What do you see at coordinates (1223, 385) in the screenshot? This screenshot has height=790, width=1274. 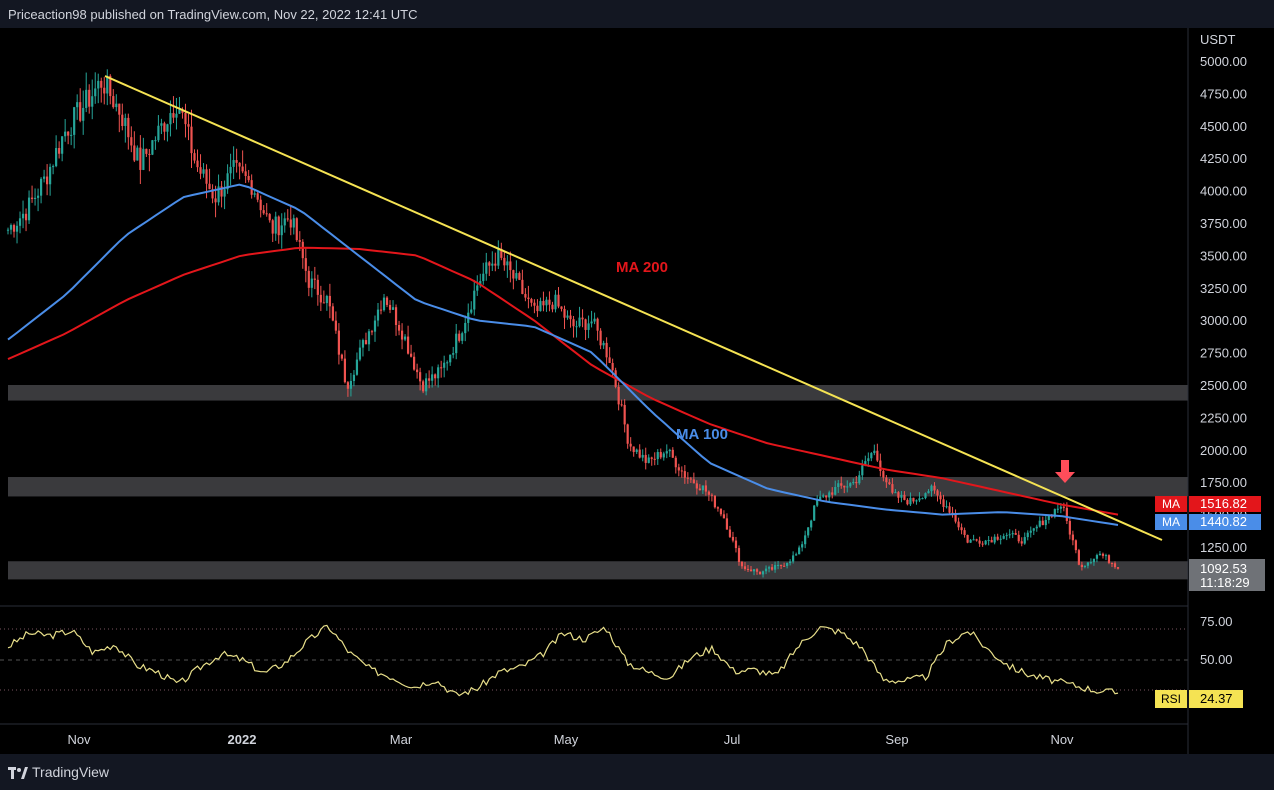 I see `price-tick-10: 2500.00` at bounding box center [1223, 385].